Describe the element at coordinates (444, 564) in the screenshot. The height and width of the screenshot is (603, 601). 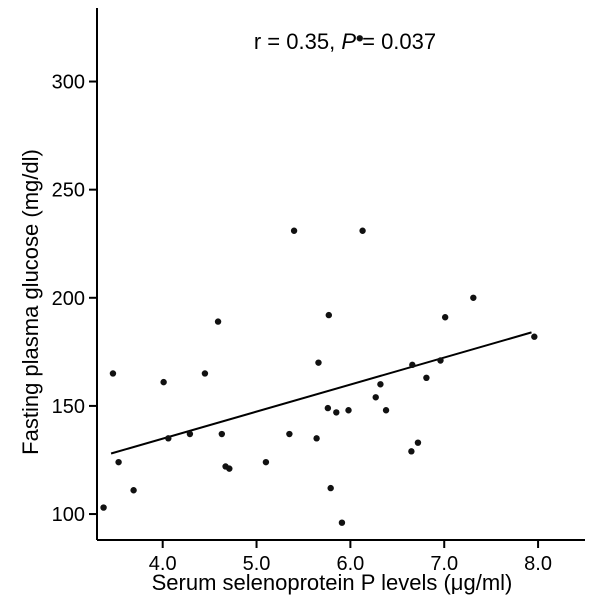
I see `x-tick-label: 7.0` at that location.